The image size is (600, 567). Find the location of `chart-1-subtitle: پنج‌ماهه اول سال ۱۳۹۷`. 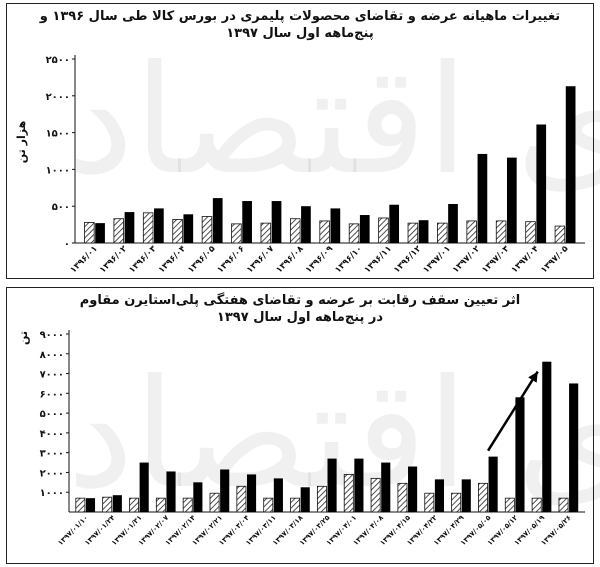

chart-1-subtitle: پنج‌ماهه اول سال ۱۳۹۷ is located at coordinates (300, 33).